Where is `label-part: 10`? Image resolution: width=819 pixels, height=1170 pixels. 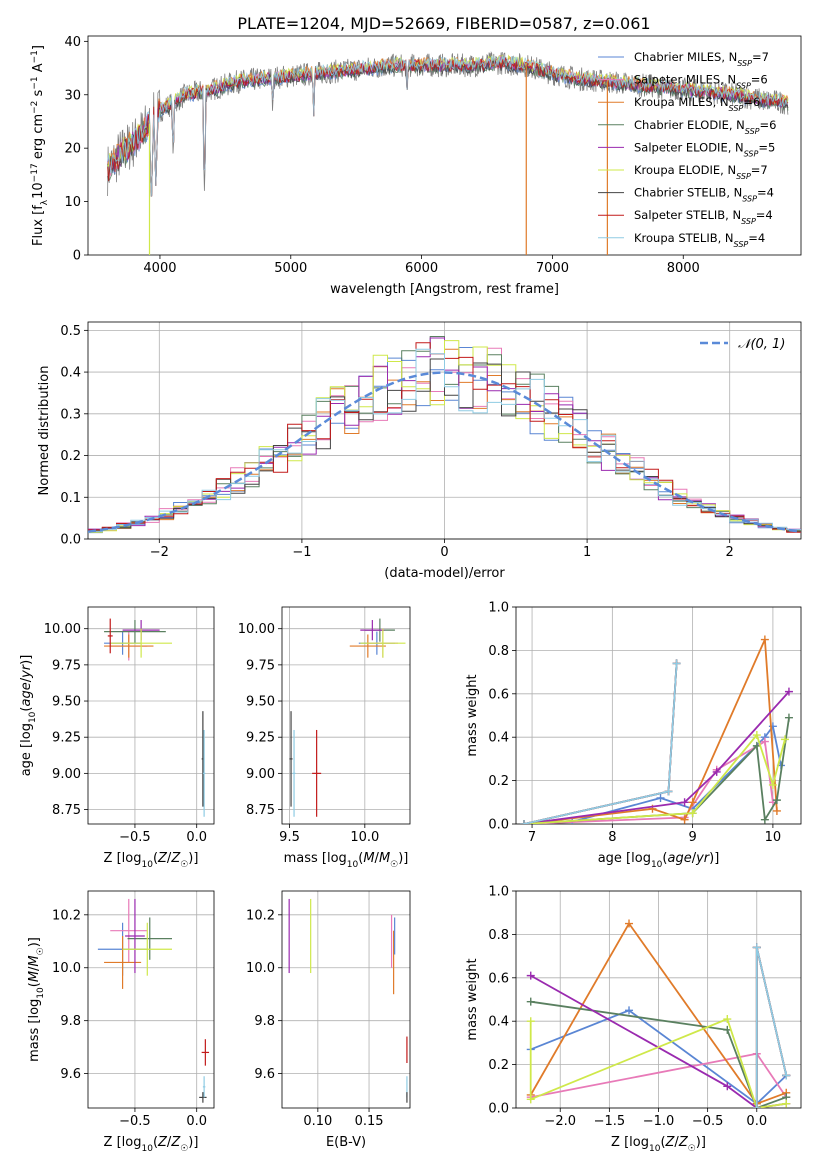
label-part: 10 is located at coordinates (147, 1149).